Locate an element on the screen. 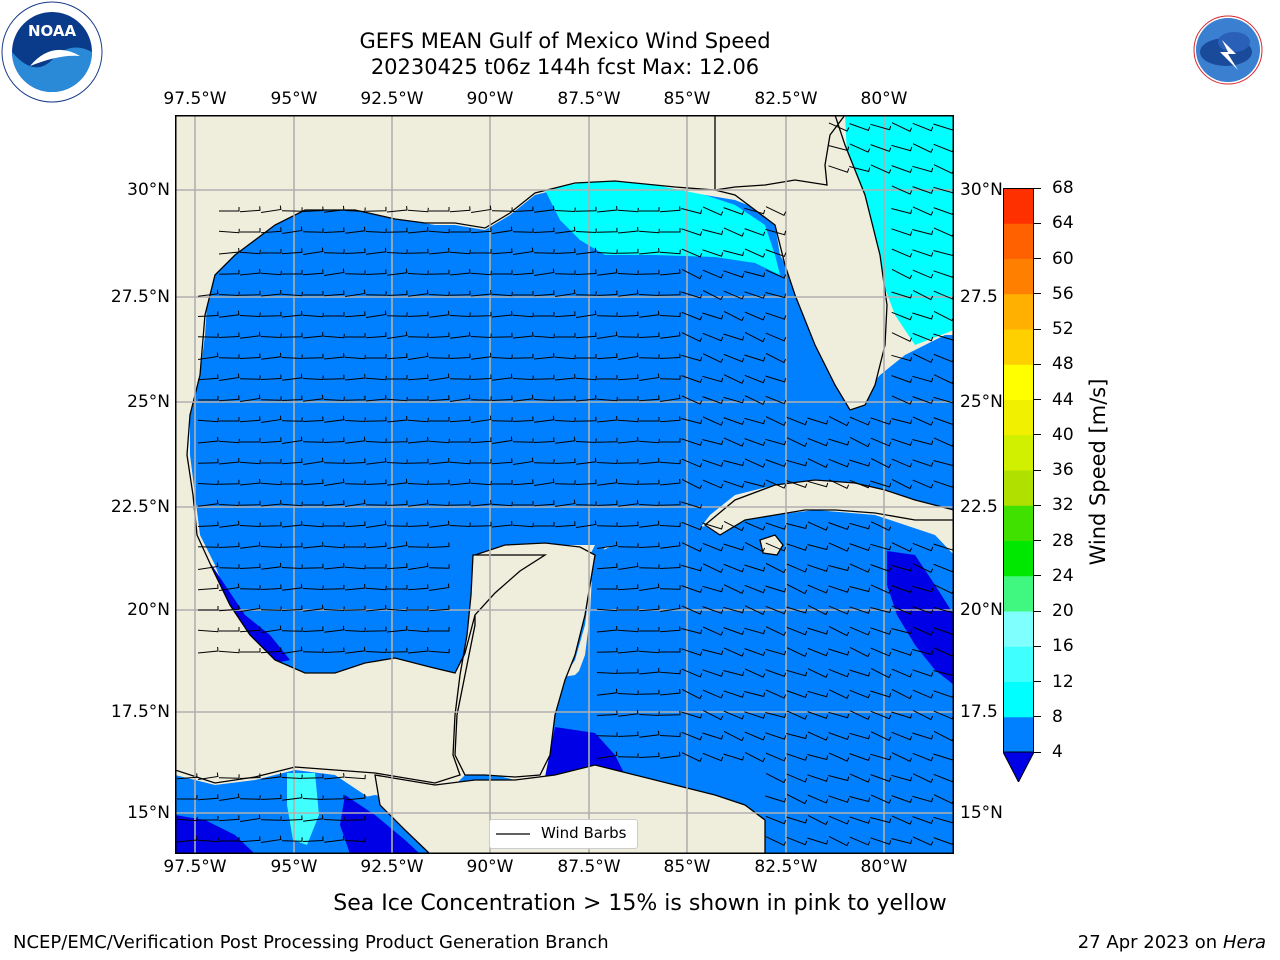 The width and height of the screenshot is (1280, 960). colorbar-tick-label: 52 is located at coordinates (1063, 329).